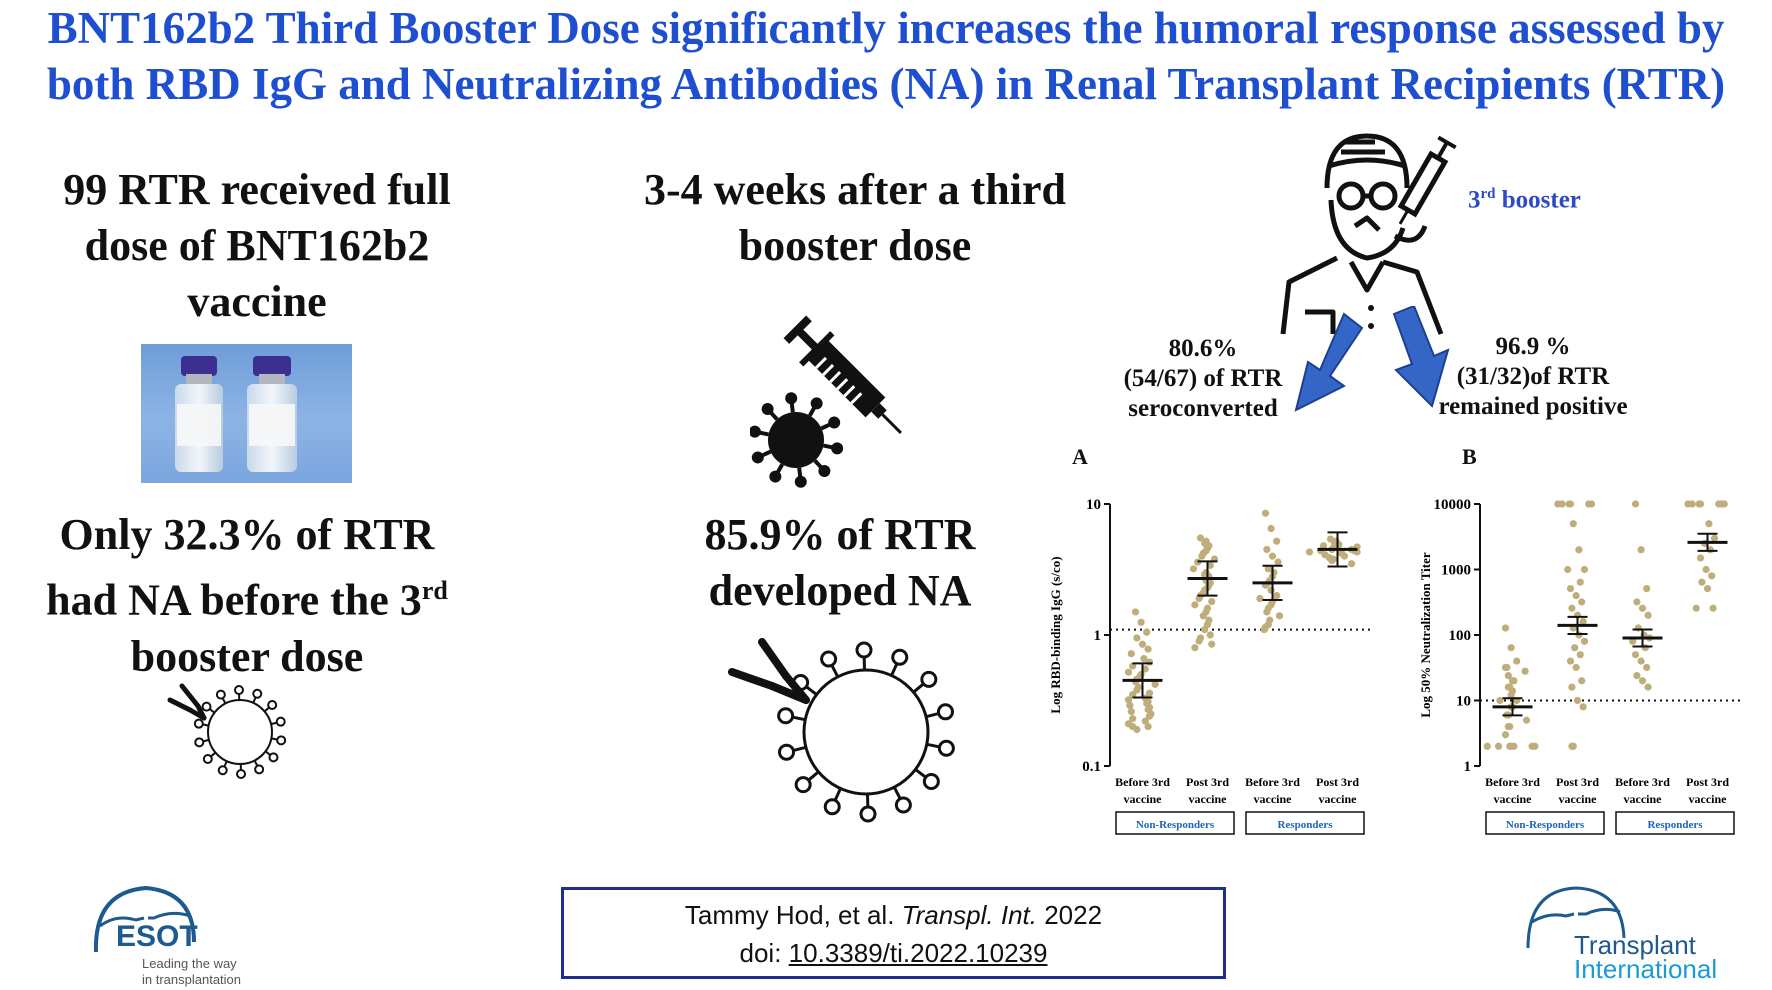 The height and width of the screenshot is (990, 1772). What do you see at coordinates (841, 730) in the screenshot?
I see `large-antibody-virus-icon` at bounding box center [841, 730].